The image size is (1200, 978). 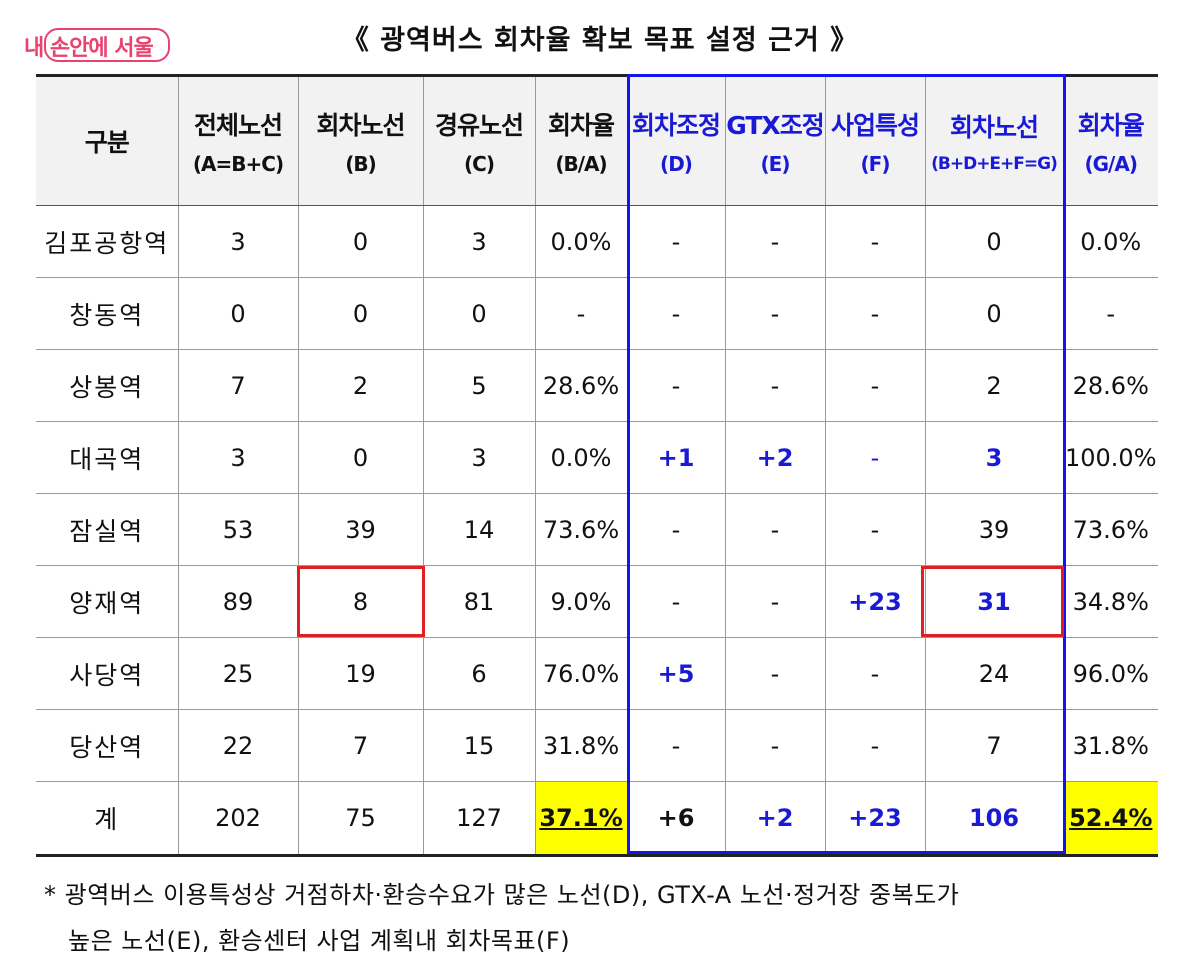 What do you see at coordinates (994, 673) in the screenshot?
I see `table-cell: 24` at bounding box center [994, 673].